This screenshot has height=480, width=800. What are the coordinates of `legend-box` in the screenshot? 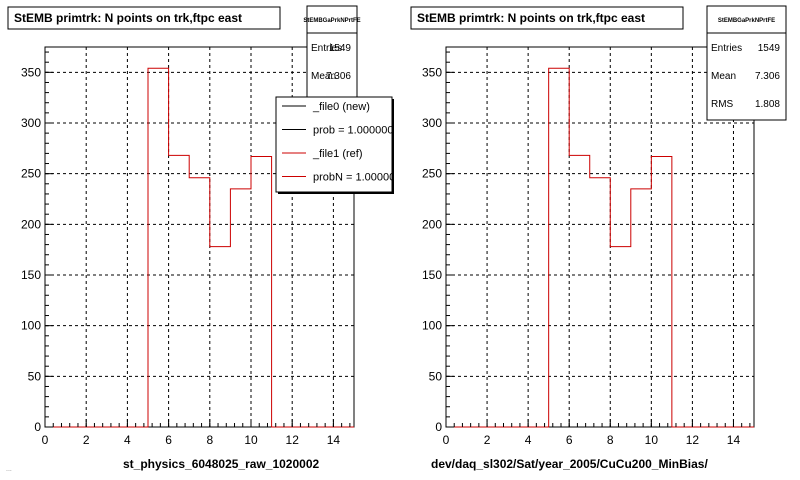 It's located at (334, 144).